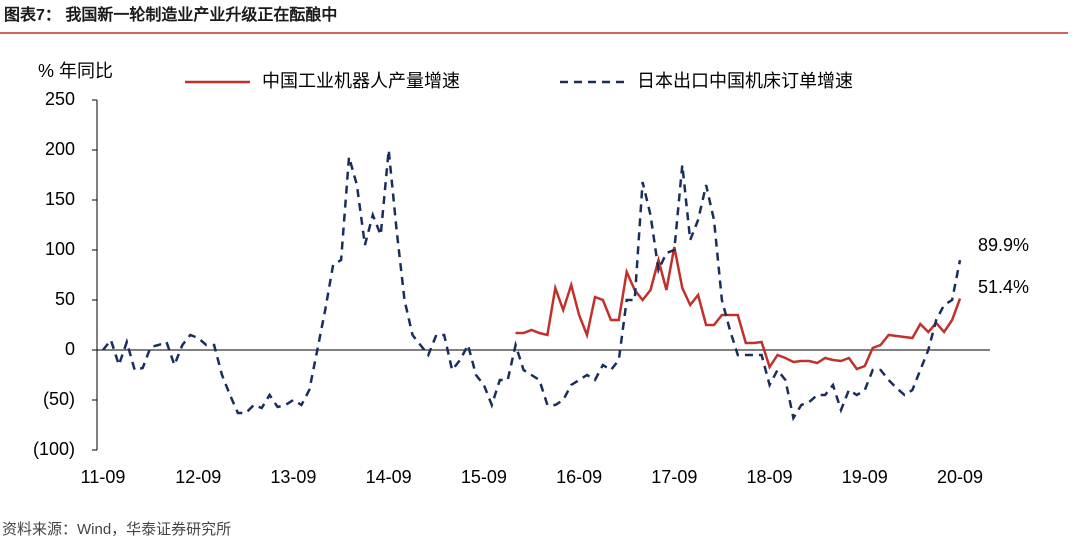 This screenshot has width=1080, height=549. What do you see at coordinates (579, 477) in the screenshot?
I see `x-tick-label: 16-09` at bounding box center [579, 477].